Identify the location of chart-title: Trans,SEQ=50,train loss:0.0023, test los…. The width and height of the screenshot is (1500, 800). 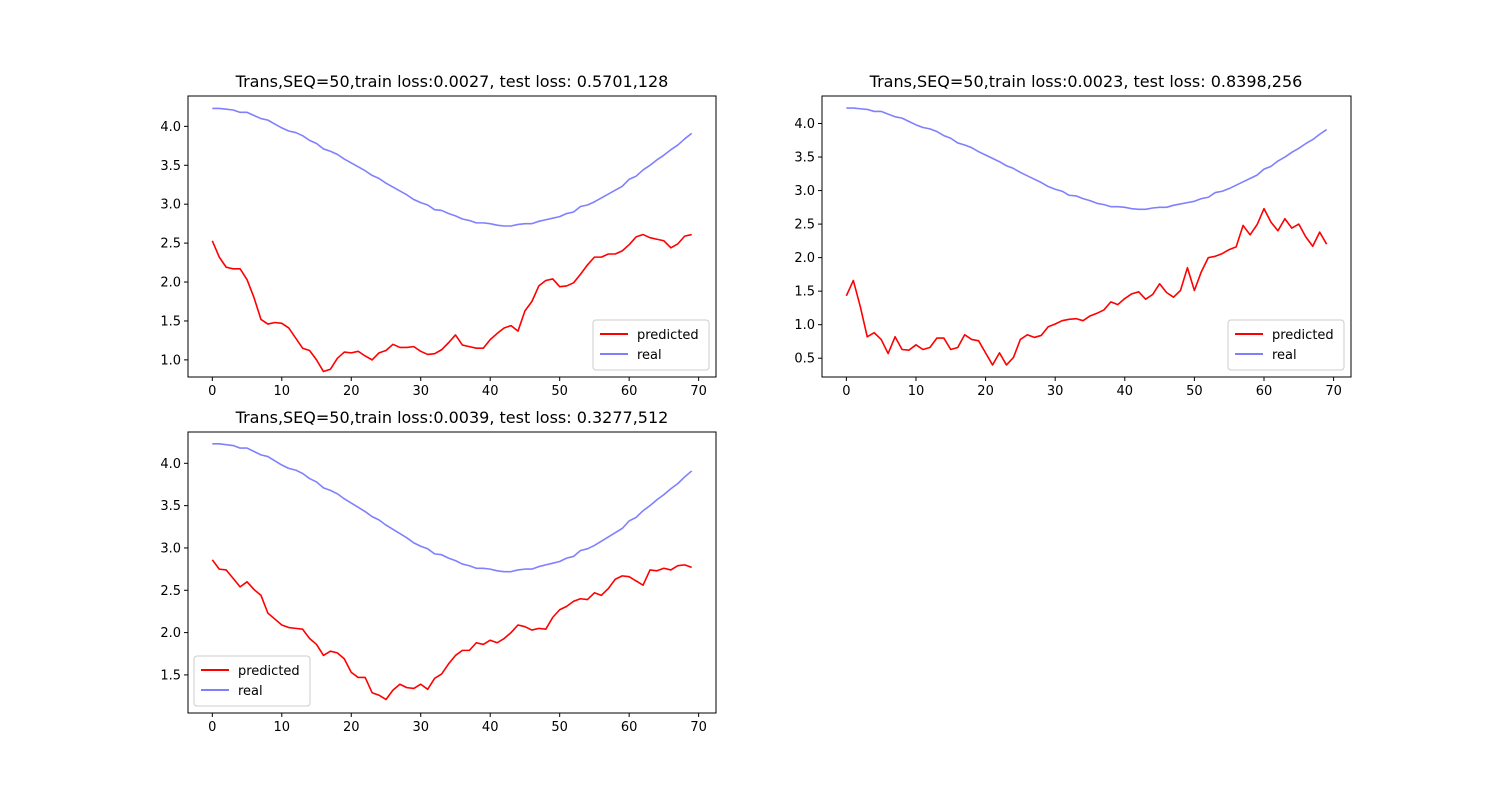
(1086, 81).